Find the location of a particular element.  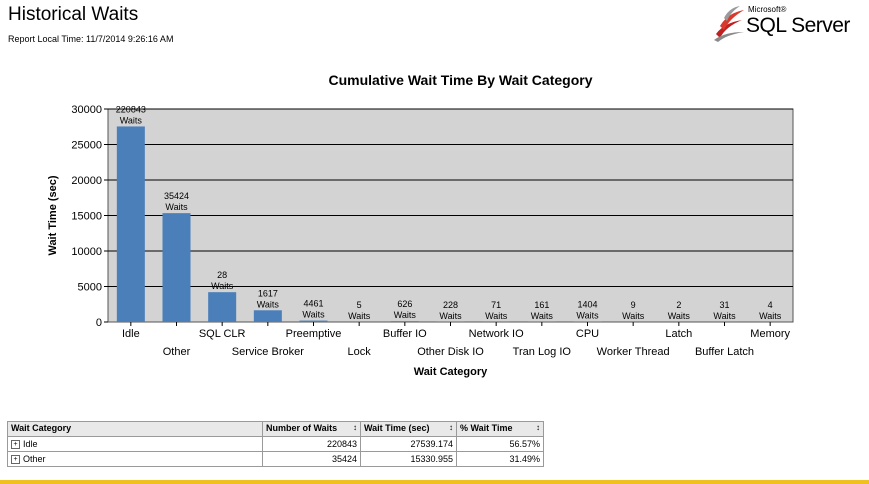

sql-server-logo-icon is located at coordinates (729, 24).